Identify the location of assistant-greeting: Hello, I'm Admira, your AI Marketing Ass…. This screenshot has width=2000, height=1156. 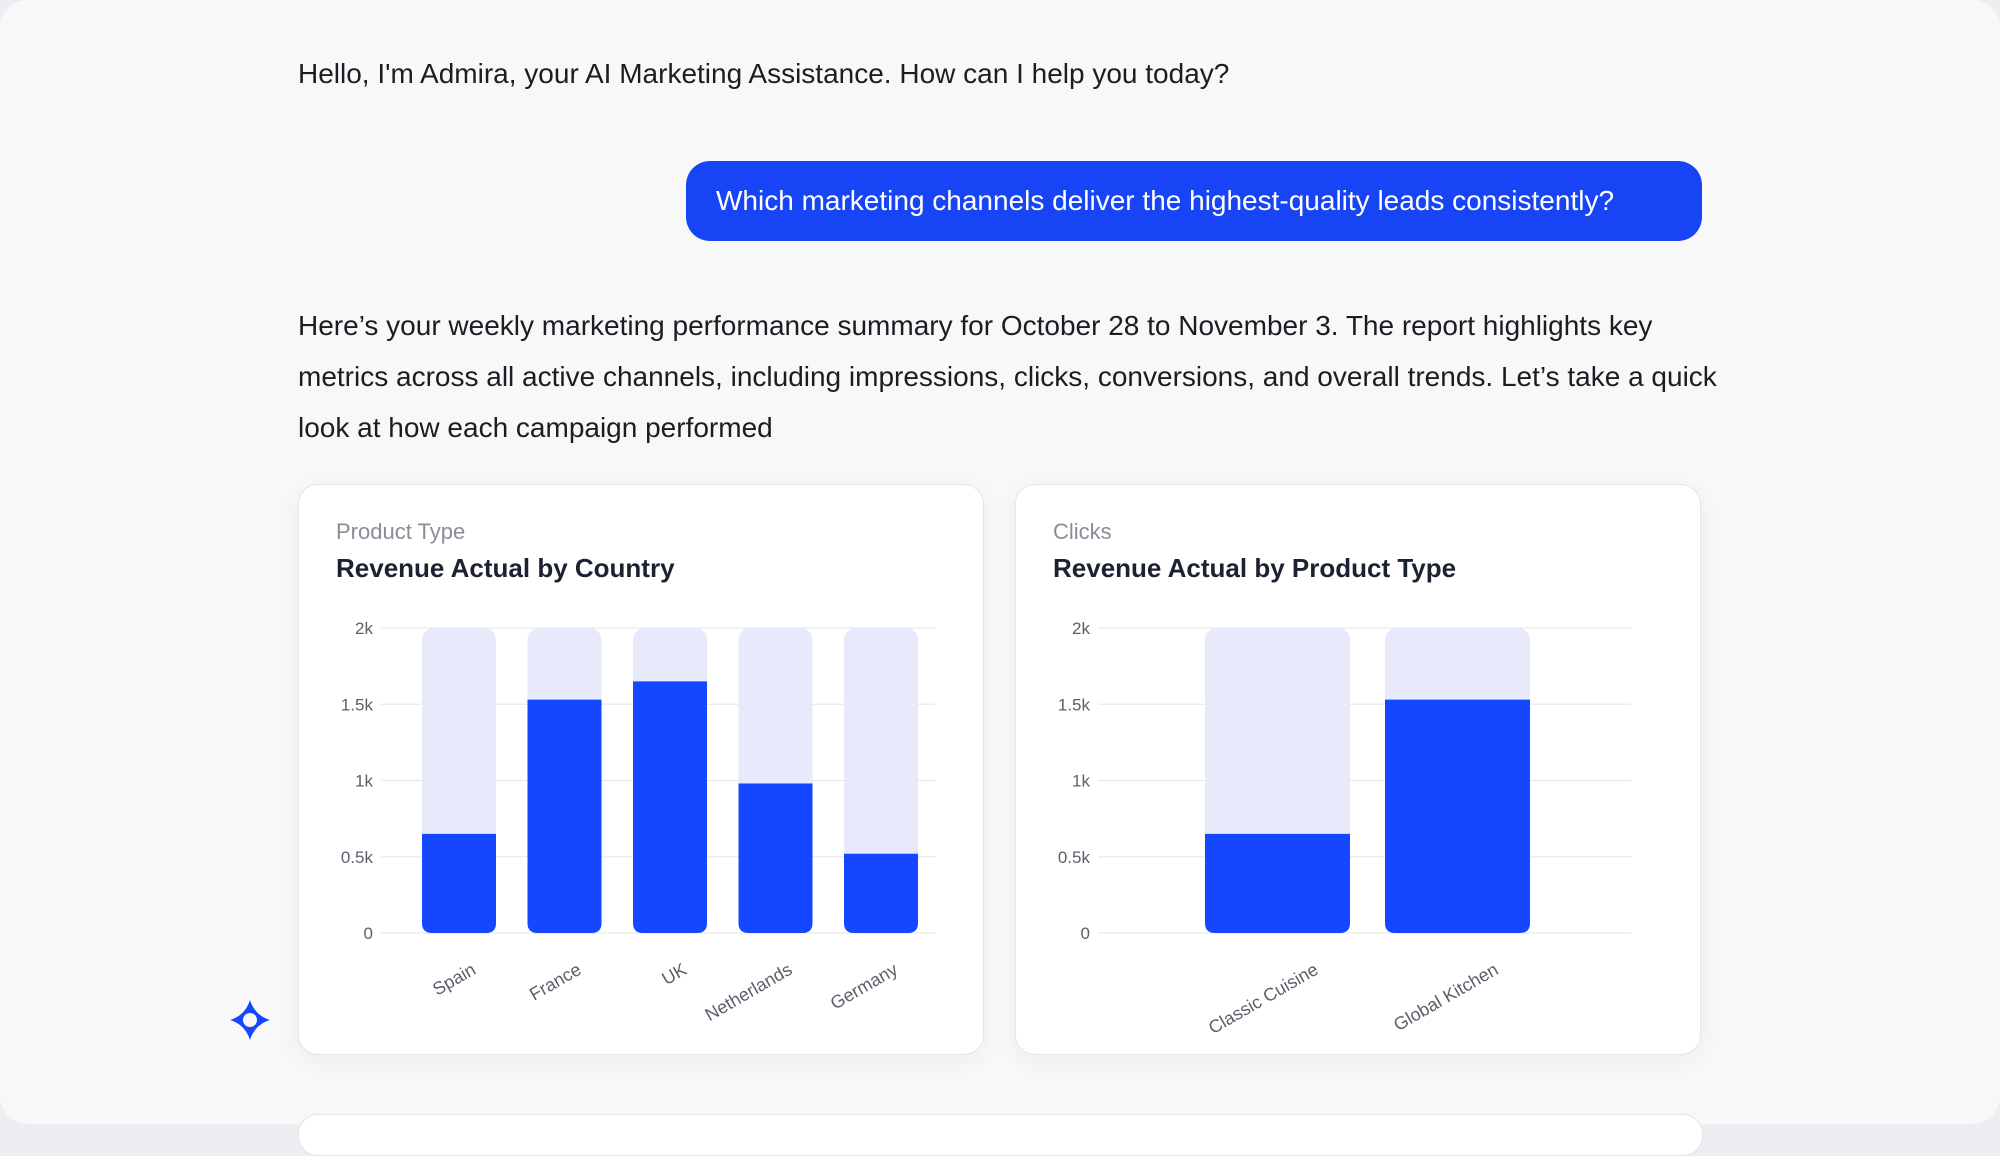
(764, 73).